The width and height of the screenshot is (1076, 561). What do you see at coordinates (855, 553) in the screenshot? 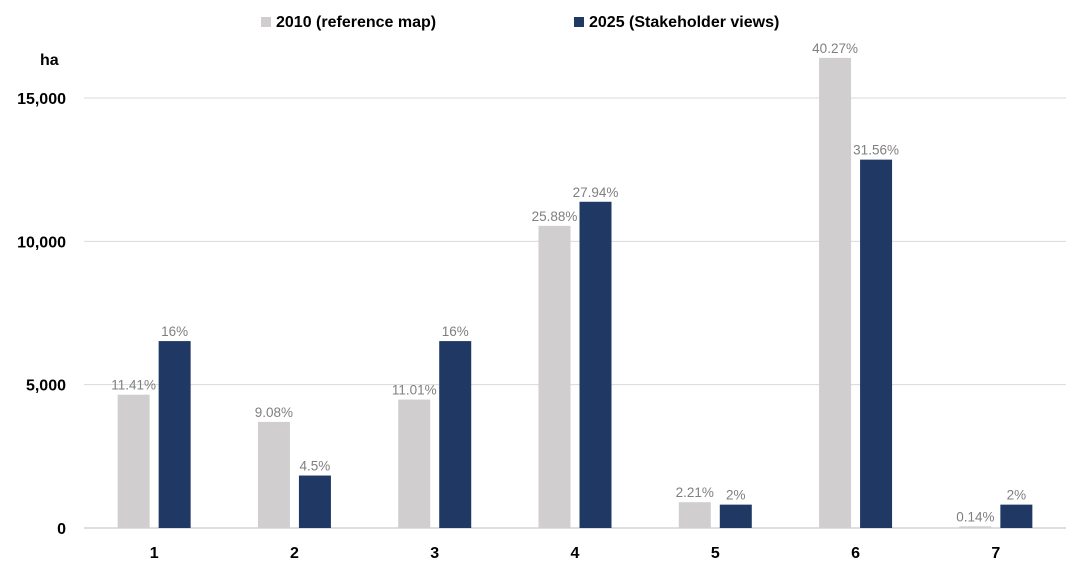
I see `x-tick-label: 6` at bounding box center [855, 553].